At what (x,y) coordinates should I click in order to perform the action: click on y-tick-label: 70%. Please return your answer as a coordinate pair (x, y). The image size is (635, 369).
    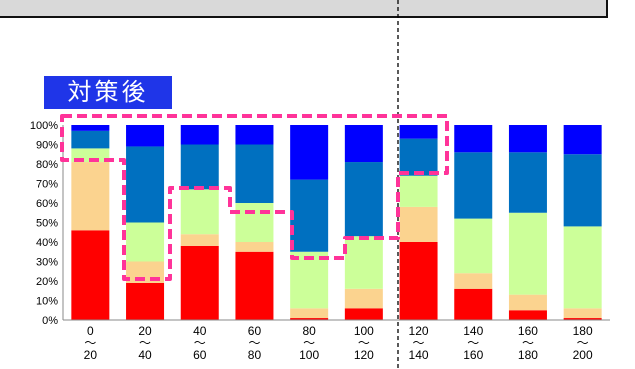
    Looking at the image, I should click on (47, 185).